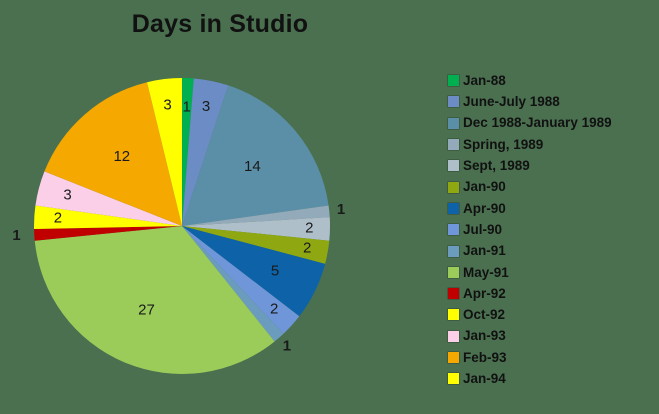 This screenshot has height=414, width=659. I want to click on legend-item: Dec 1988-January 1989, so click(553, 123).